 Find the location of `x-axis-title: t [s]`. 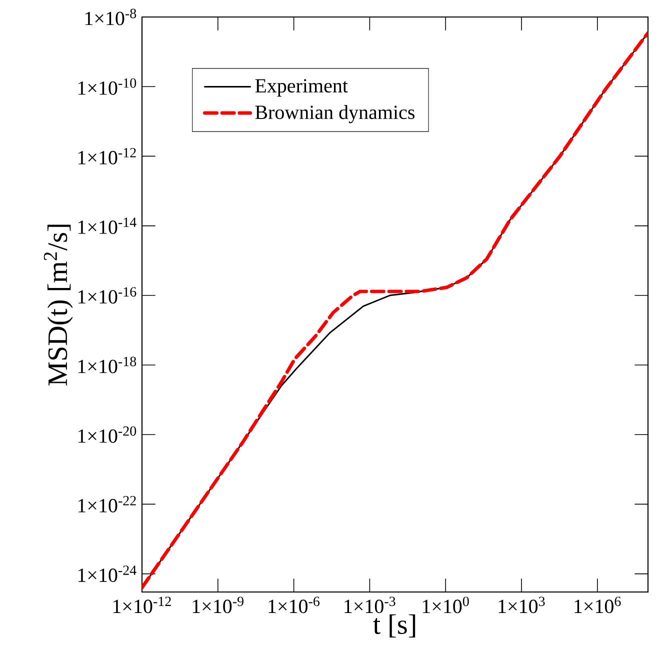

x-axis-title: t [s] is located at coordinates (394, 626).